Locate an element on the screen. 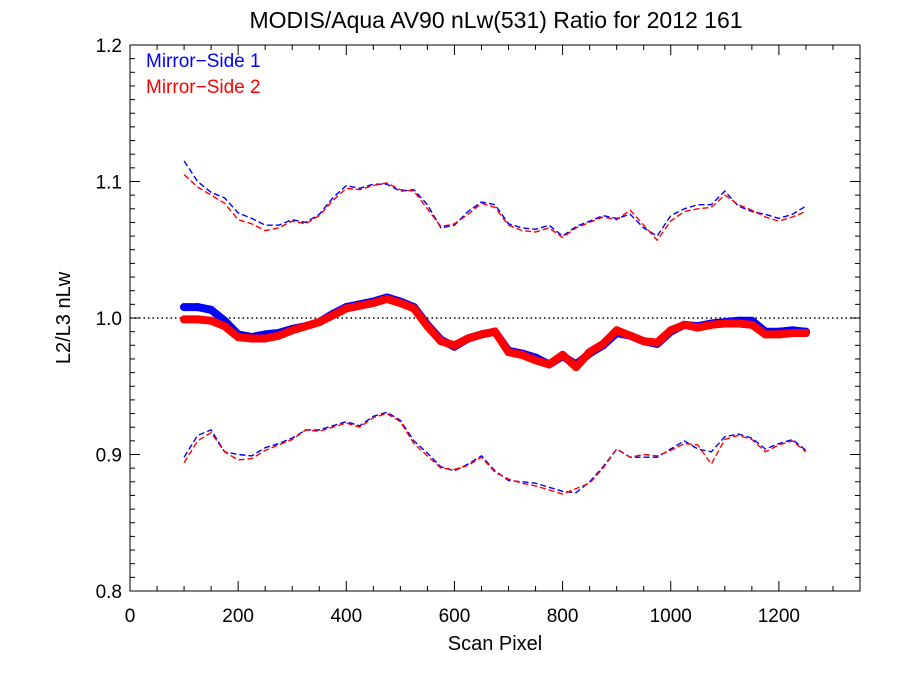  ms1-lower-line is located at coordinates (495, 452).